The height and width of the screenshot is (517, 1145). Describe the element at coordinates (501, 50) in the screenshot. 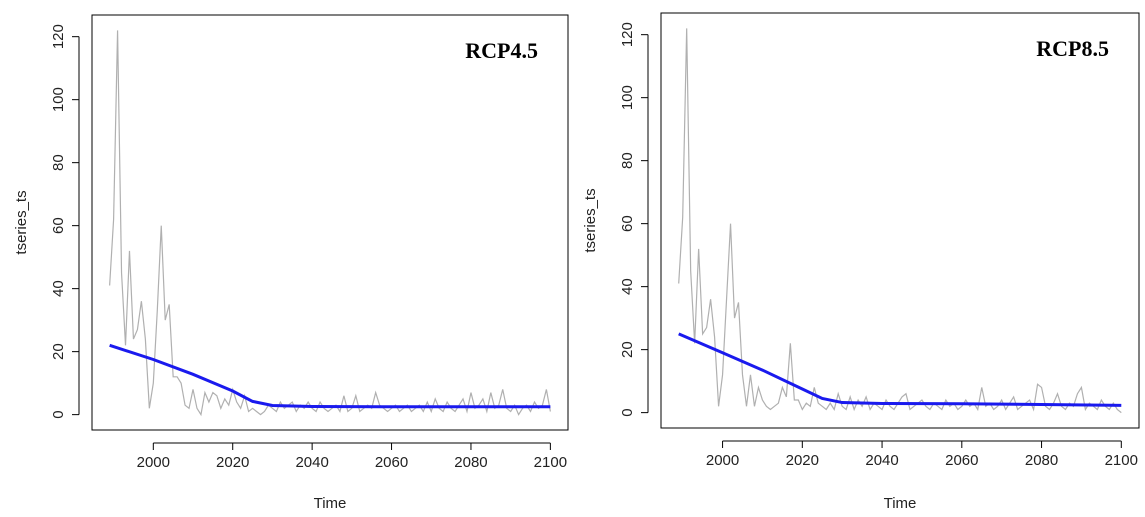

I see `annotation: RCP4.5` at that location.